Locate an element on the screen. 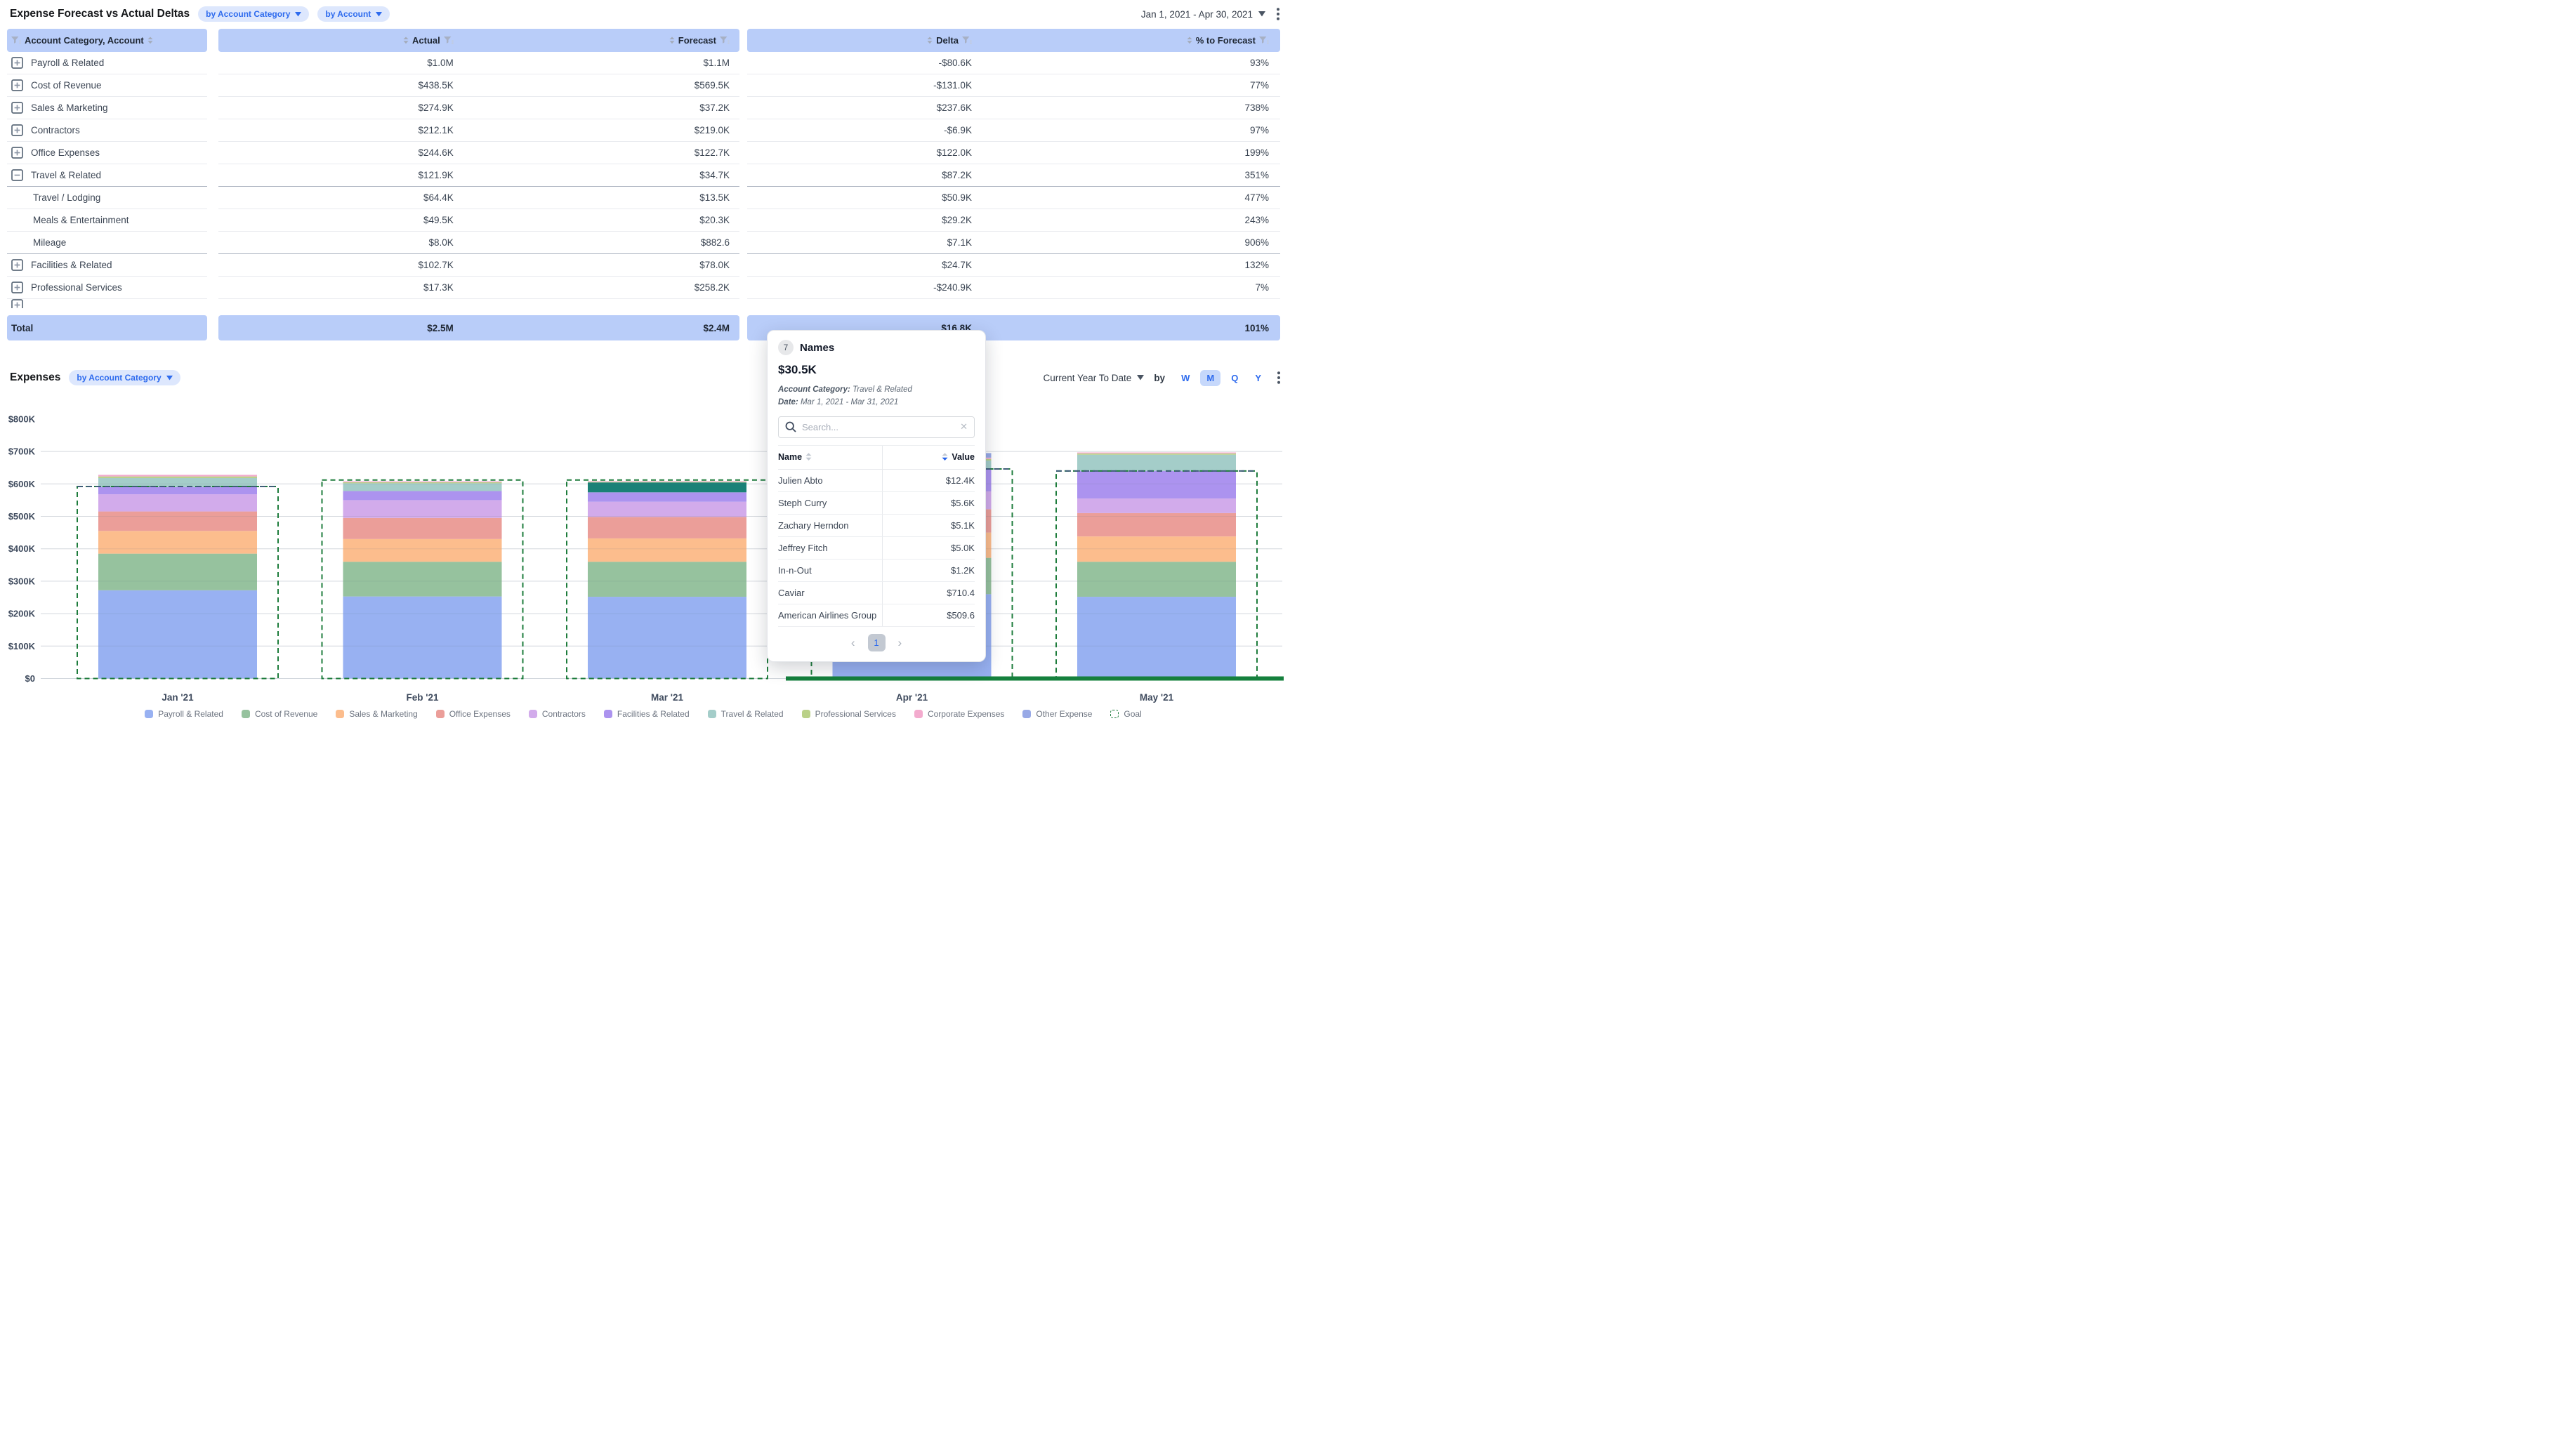  table-row-account: Travel & Related is located at coordinates (107, 175).